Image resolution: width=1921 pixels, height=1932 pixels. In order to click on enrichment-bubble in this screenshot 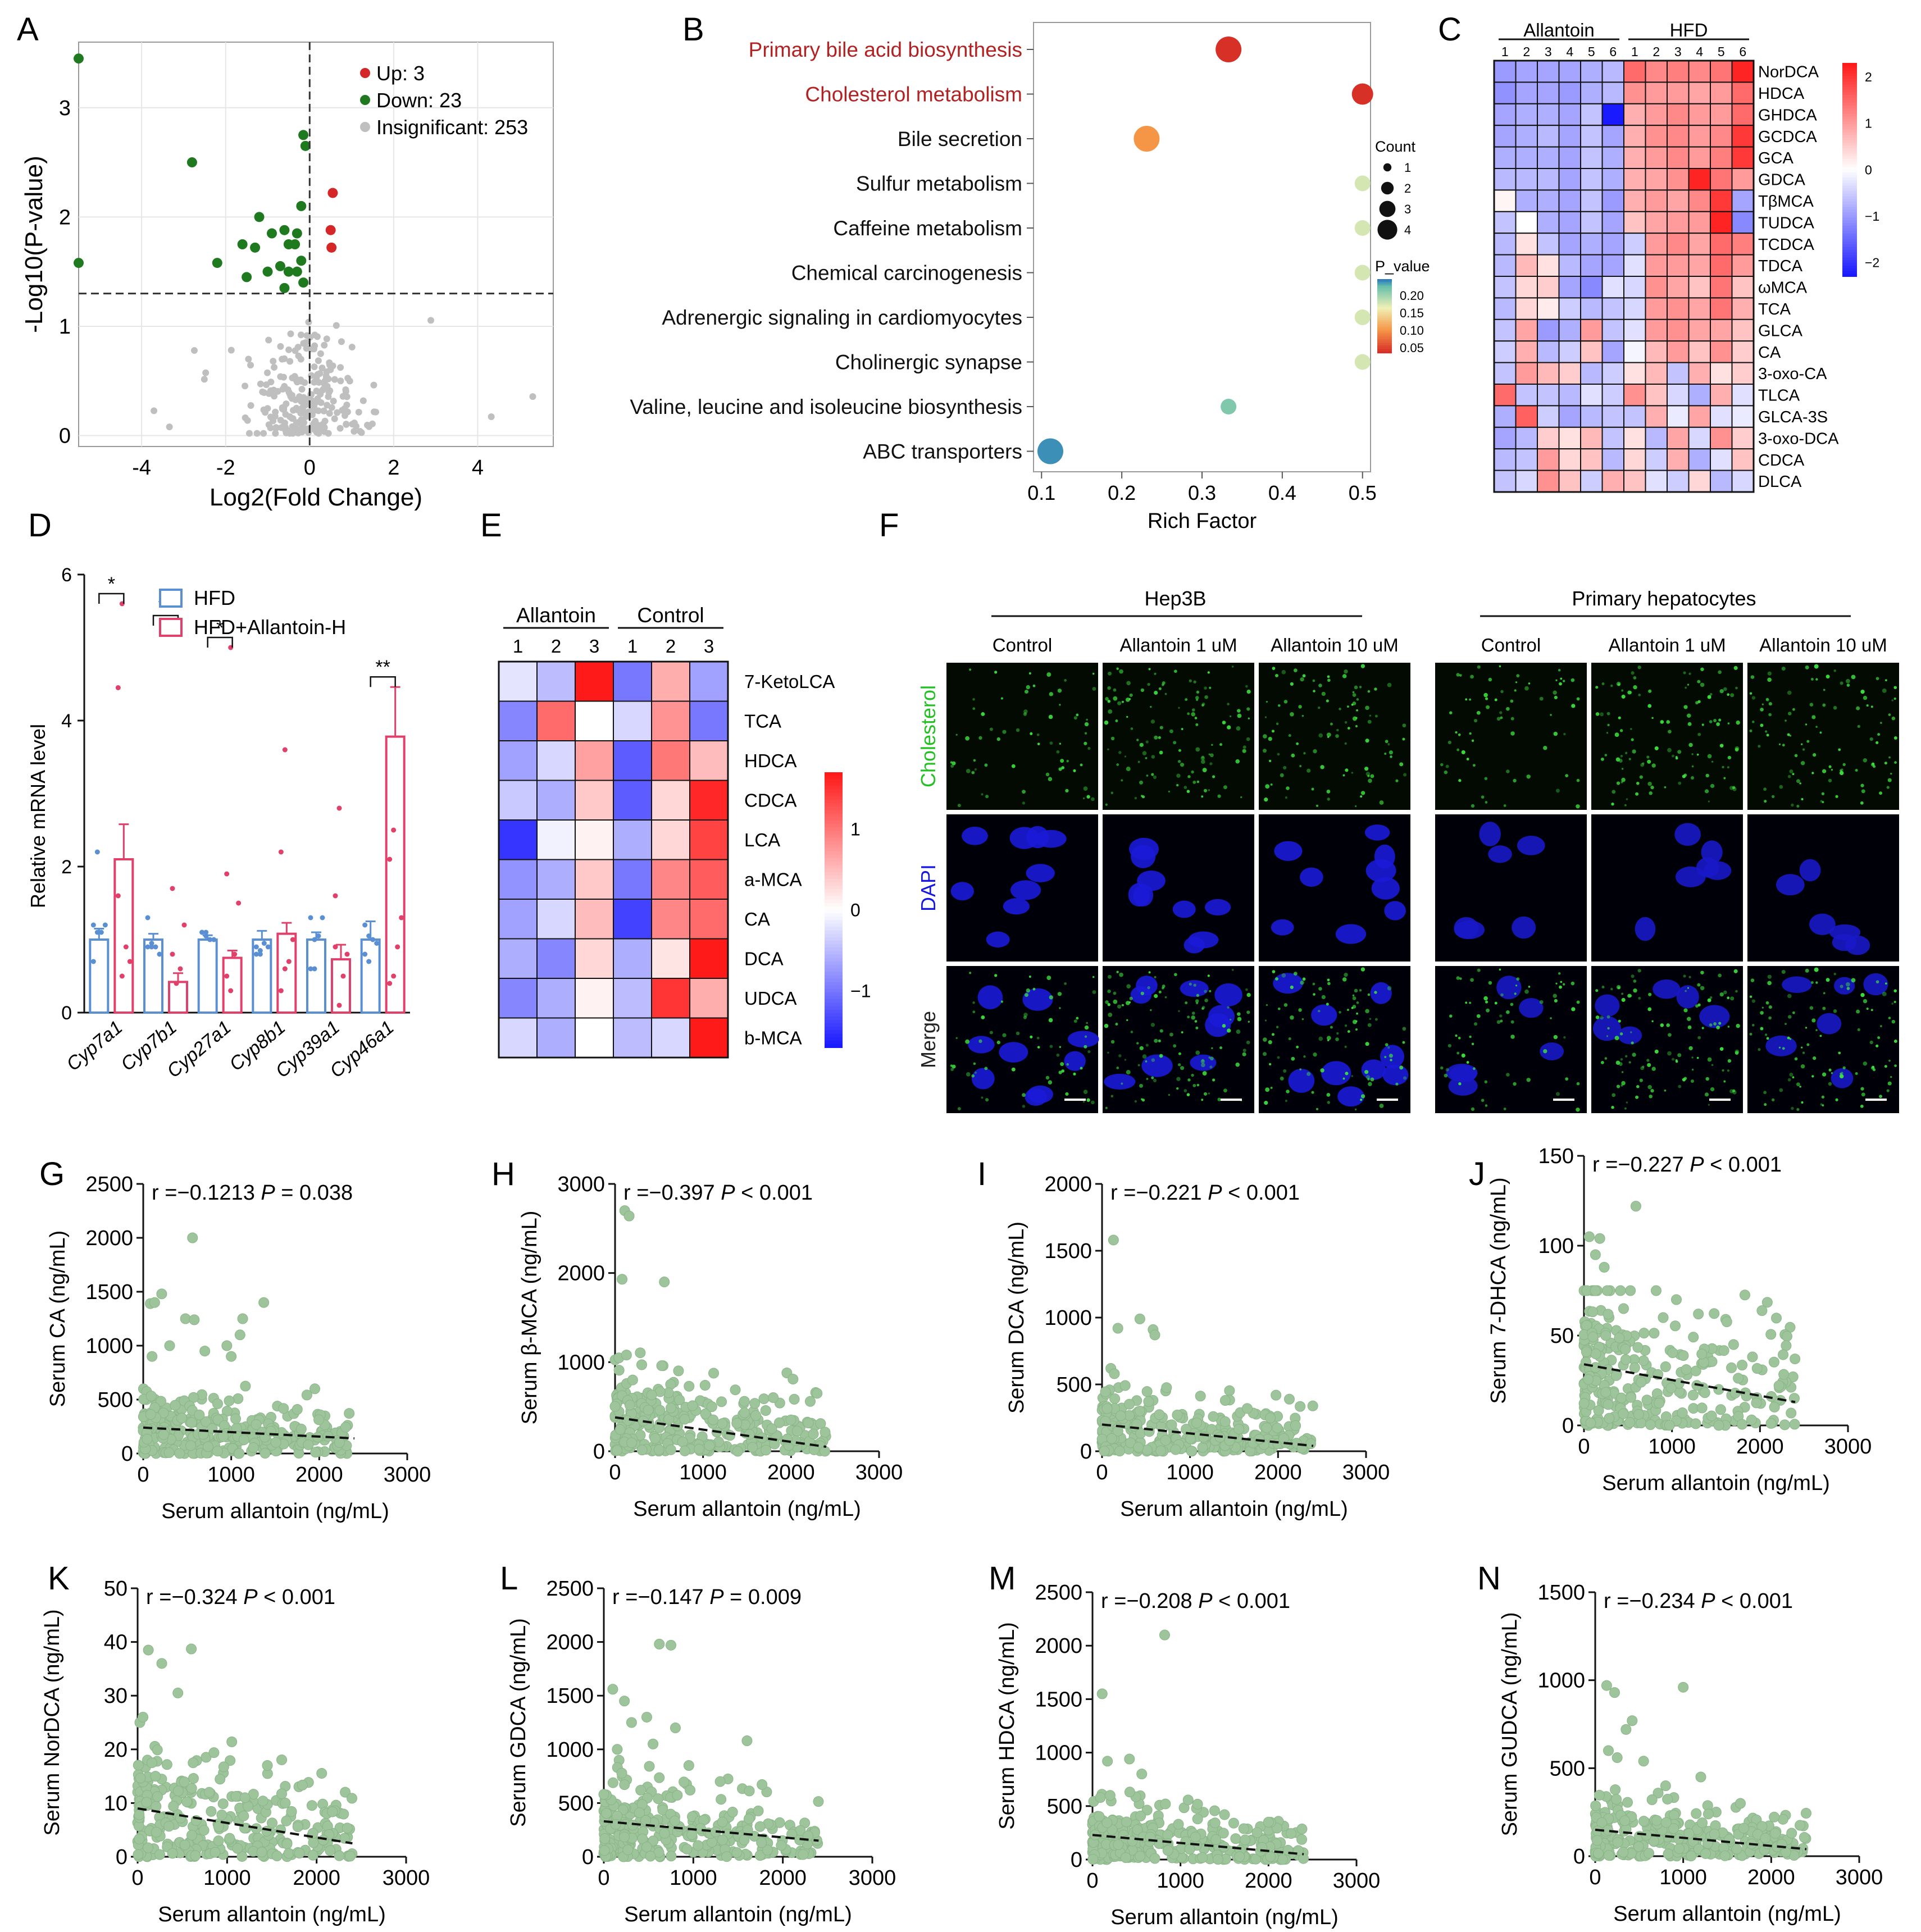, I will do `click(1362, 273)`.